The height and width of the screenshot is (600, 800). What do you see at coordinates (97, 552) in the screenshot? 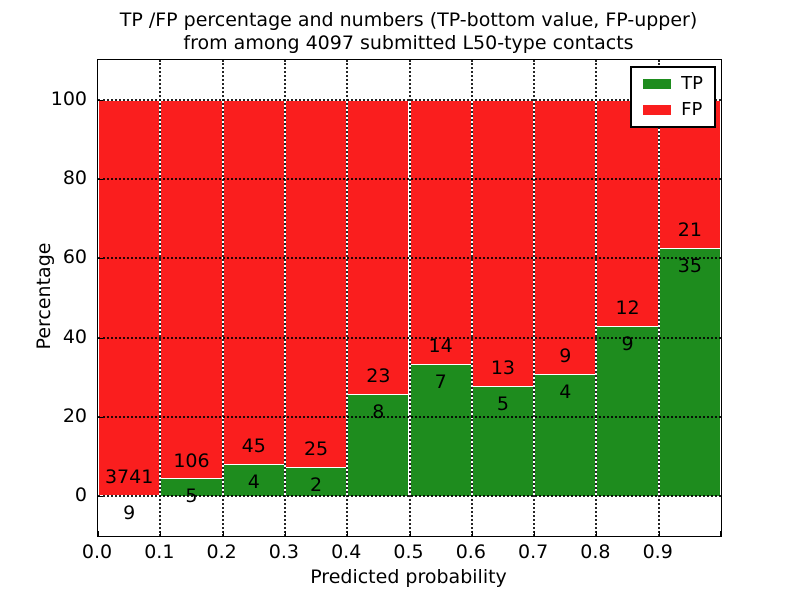
I see `x-tick-label: 0.0` at bounding box center [97, 552].